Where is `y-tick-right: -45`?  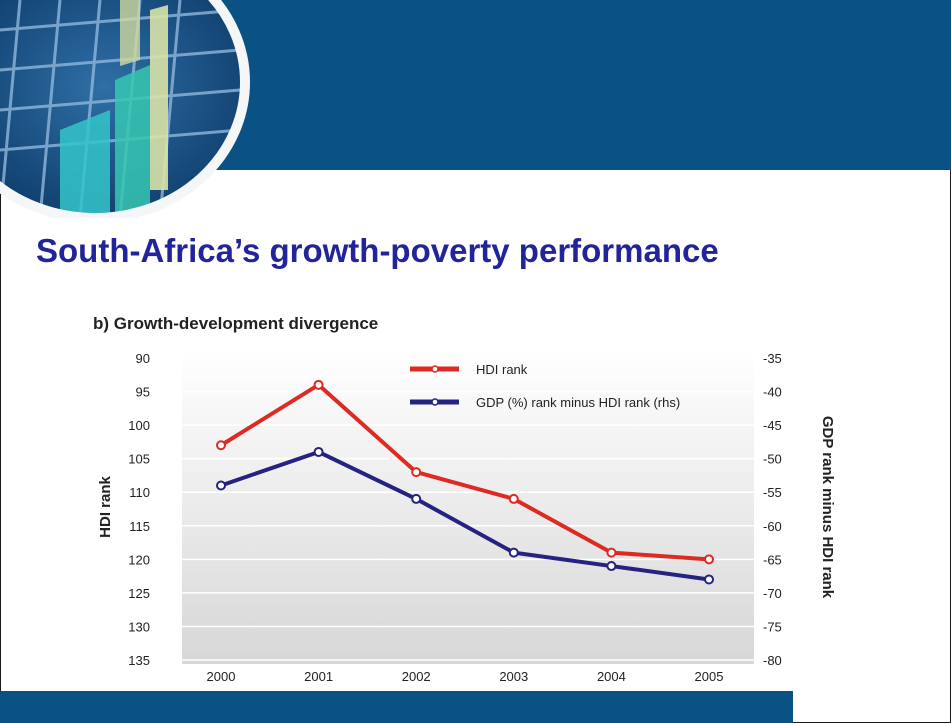 y-tick-right: -45 is located at coordinates (772, 425).